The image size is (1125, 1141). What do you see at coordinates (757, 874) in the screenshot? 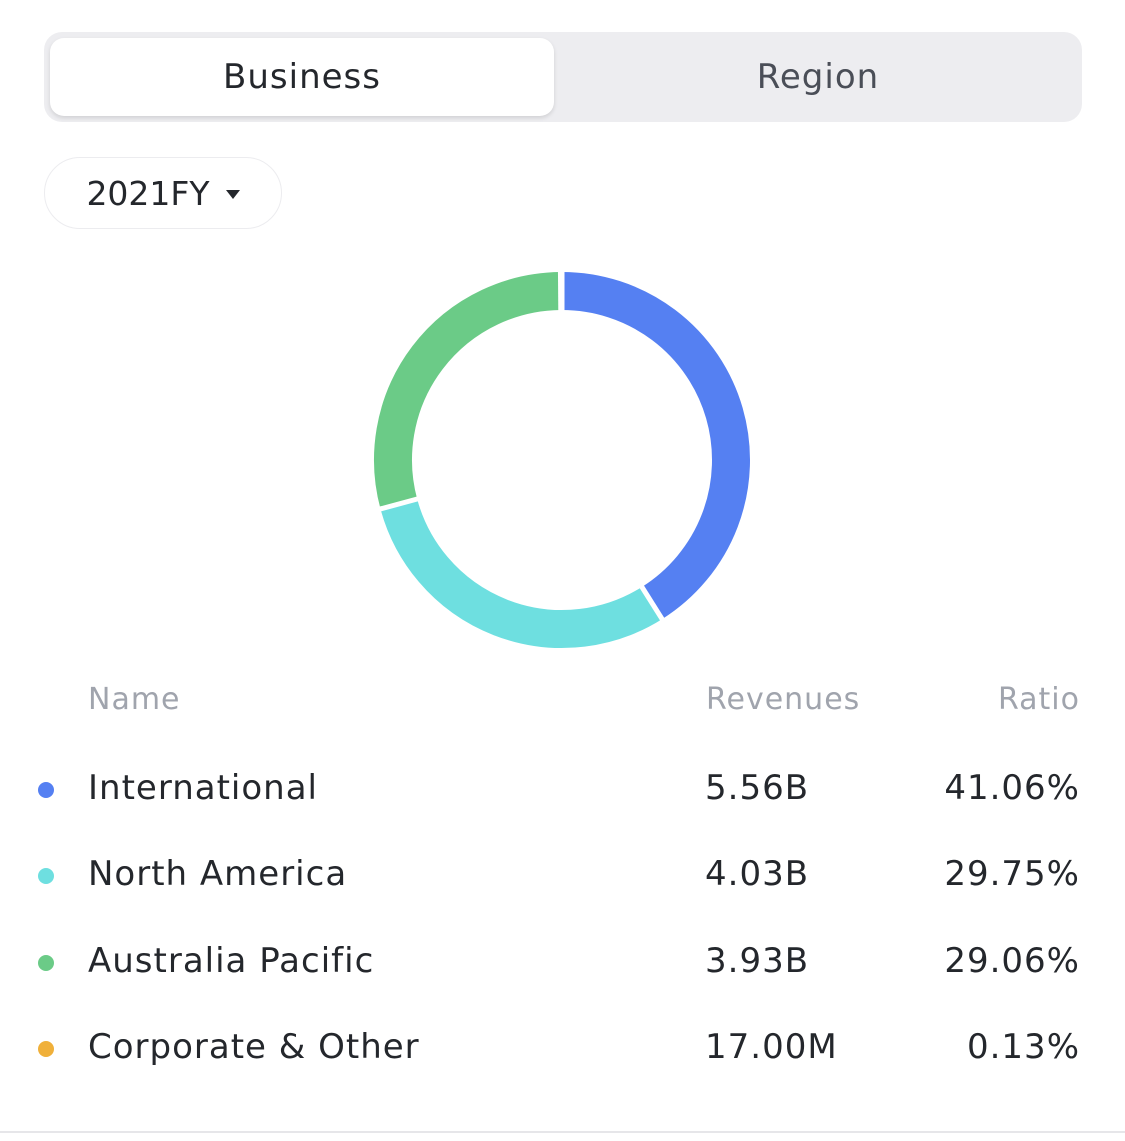
I see `row-revenue: 4.03B` at bounding box center [757, 874].